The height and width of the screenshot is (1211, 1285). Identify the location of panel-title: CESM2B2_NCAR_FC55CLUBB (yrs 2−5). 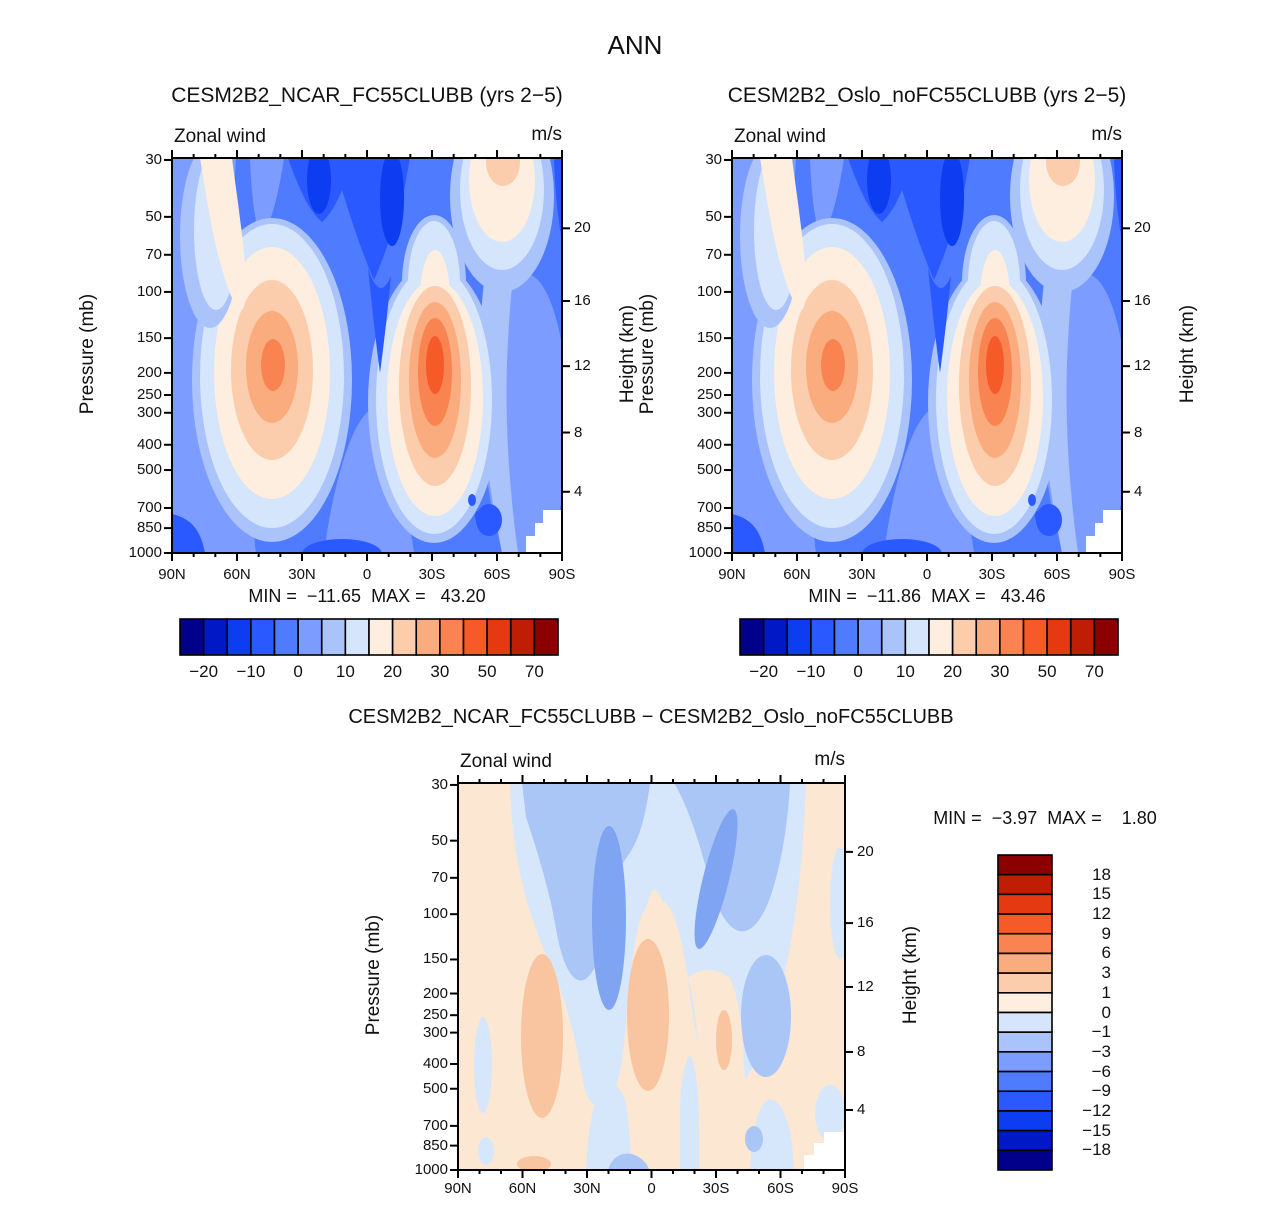
(367, 95).